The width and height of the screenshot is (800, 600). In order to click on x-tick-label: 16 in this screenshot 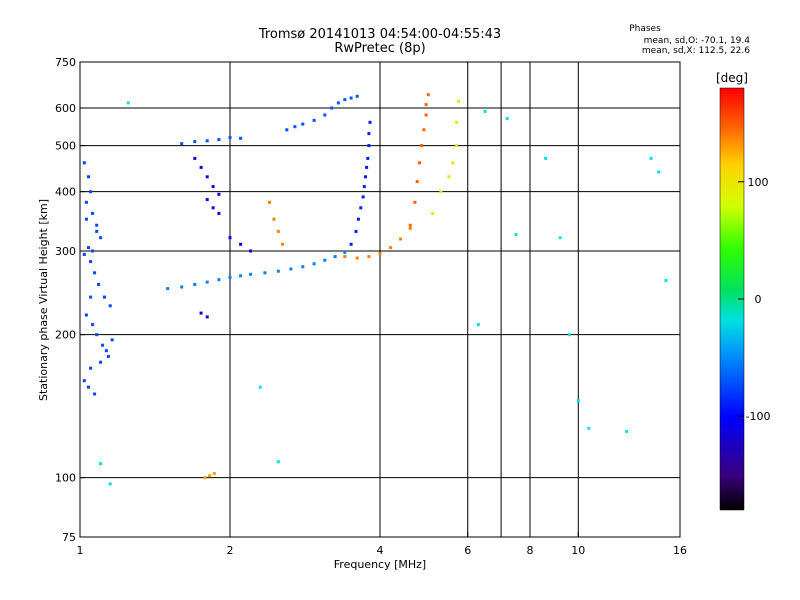, I will do `click(680, 550)`.